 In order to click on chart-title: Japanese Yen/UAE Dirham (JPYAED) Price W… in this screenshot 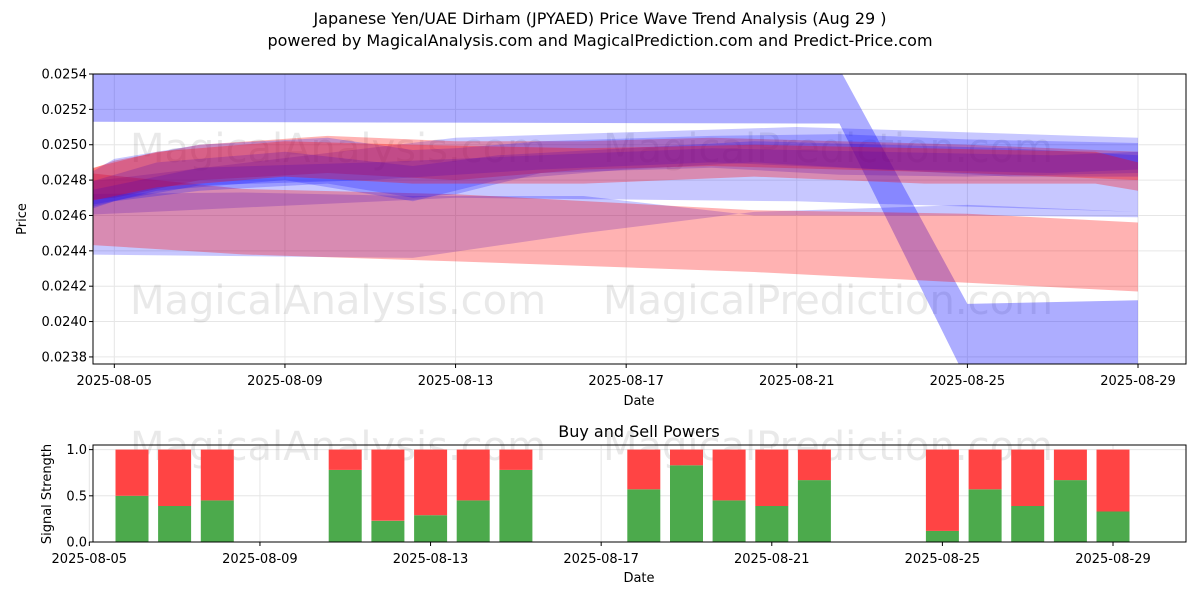, I will do `click(600, 18)`.